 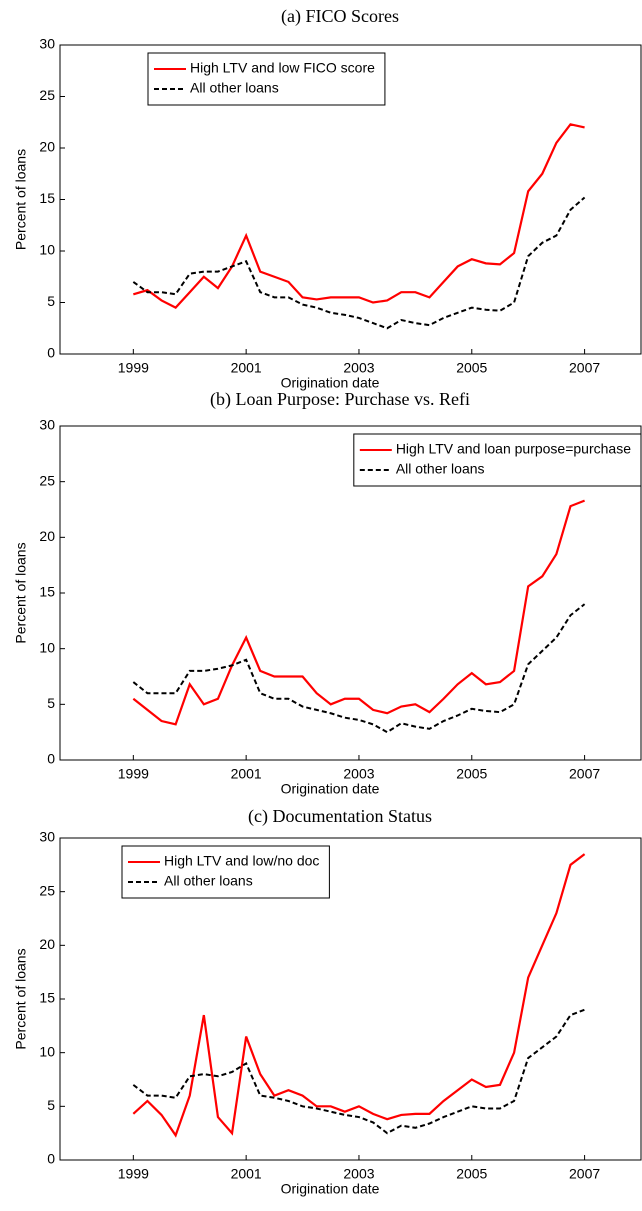 I want to click on chart-title: (a) FICO Scores, so click(x=340, y=16).